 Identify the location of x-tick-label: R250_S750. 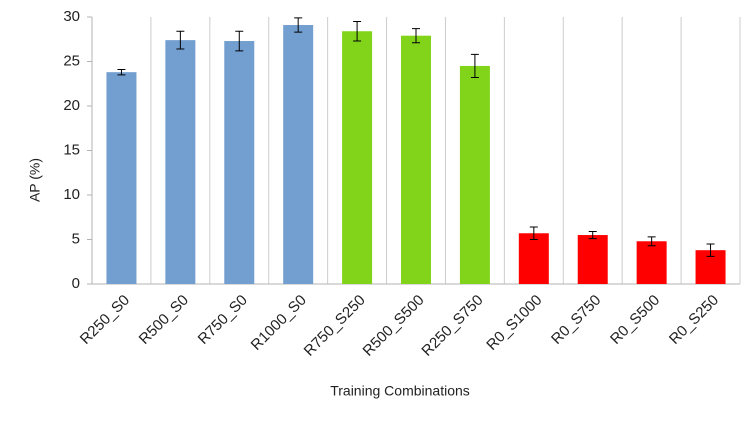
(452, 326).